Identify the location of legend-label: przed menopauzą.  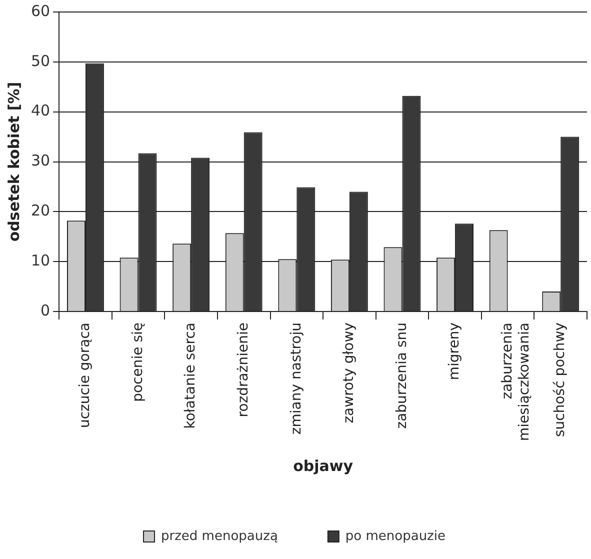
(219, 536).